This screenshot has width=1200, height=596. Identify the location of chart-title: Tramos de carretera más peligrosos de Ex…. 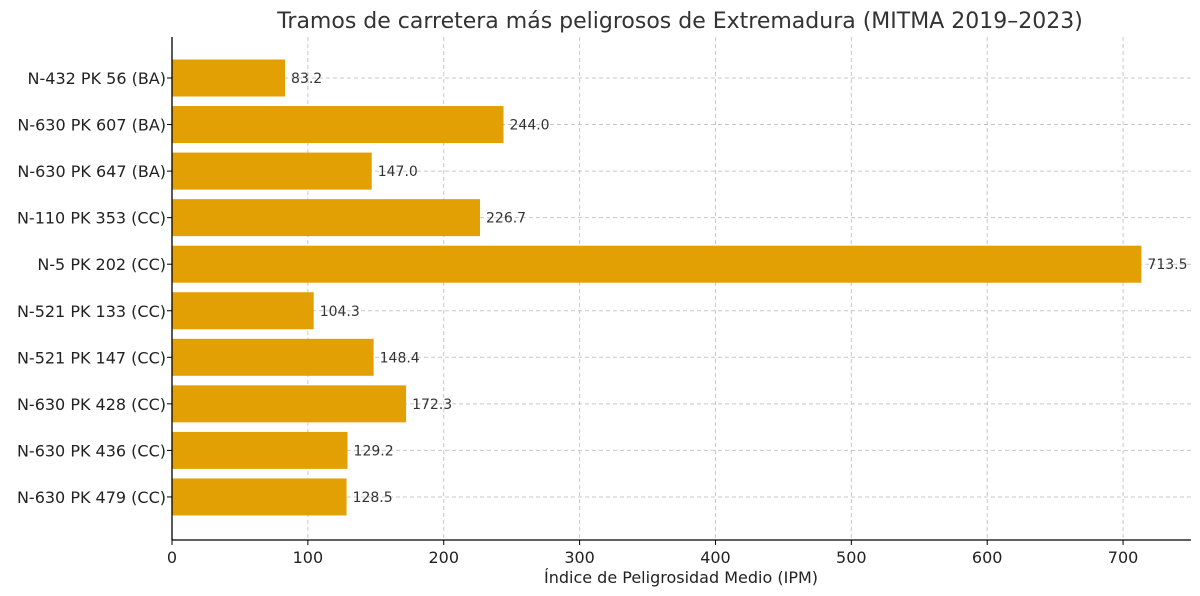
(679, 21).